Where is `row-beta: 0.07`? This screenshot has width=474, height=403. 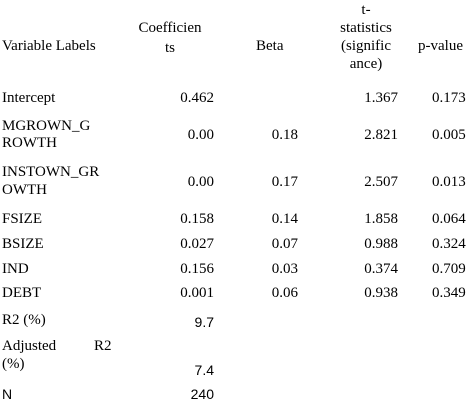
row-beta: 0.07 is located at coordinates (284, 244).